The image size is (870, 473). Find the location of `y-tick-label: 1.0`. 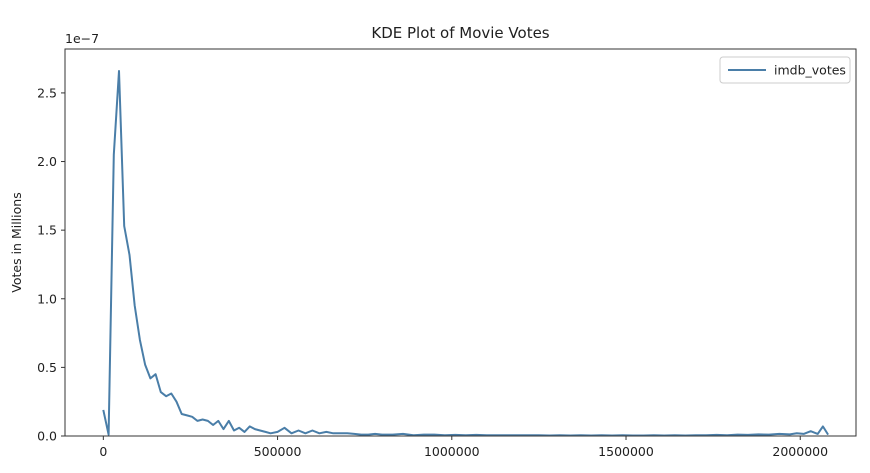

y-tick-label: 1.0 is located at coordinates (47, 298).